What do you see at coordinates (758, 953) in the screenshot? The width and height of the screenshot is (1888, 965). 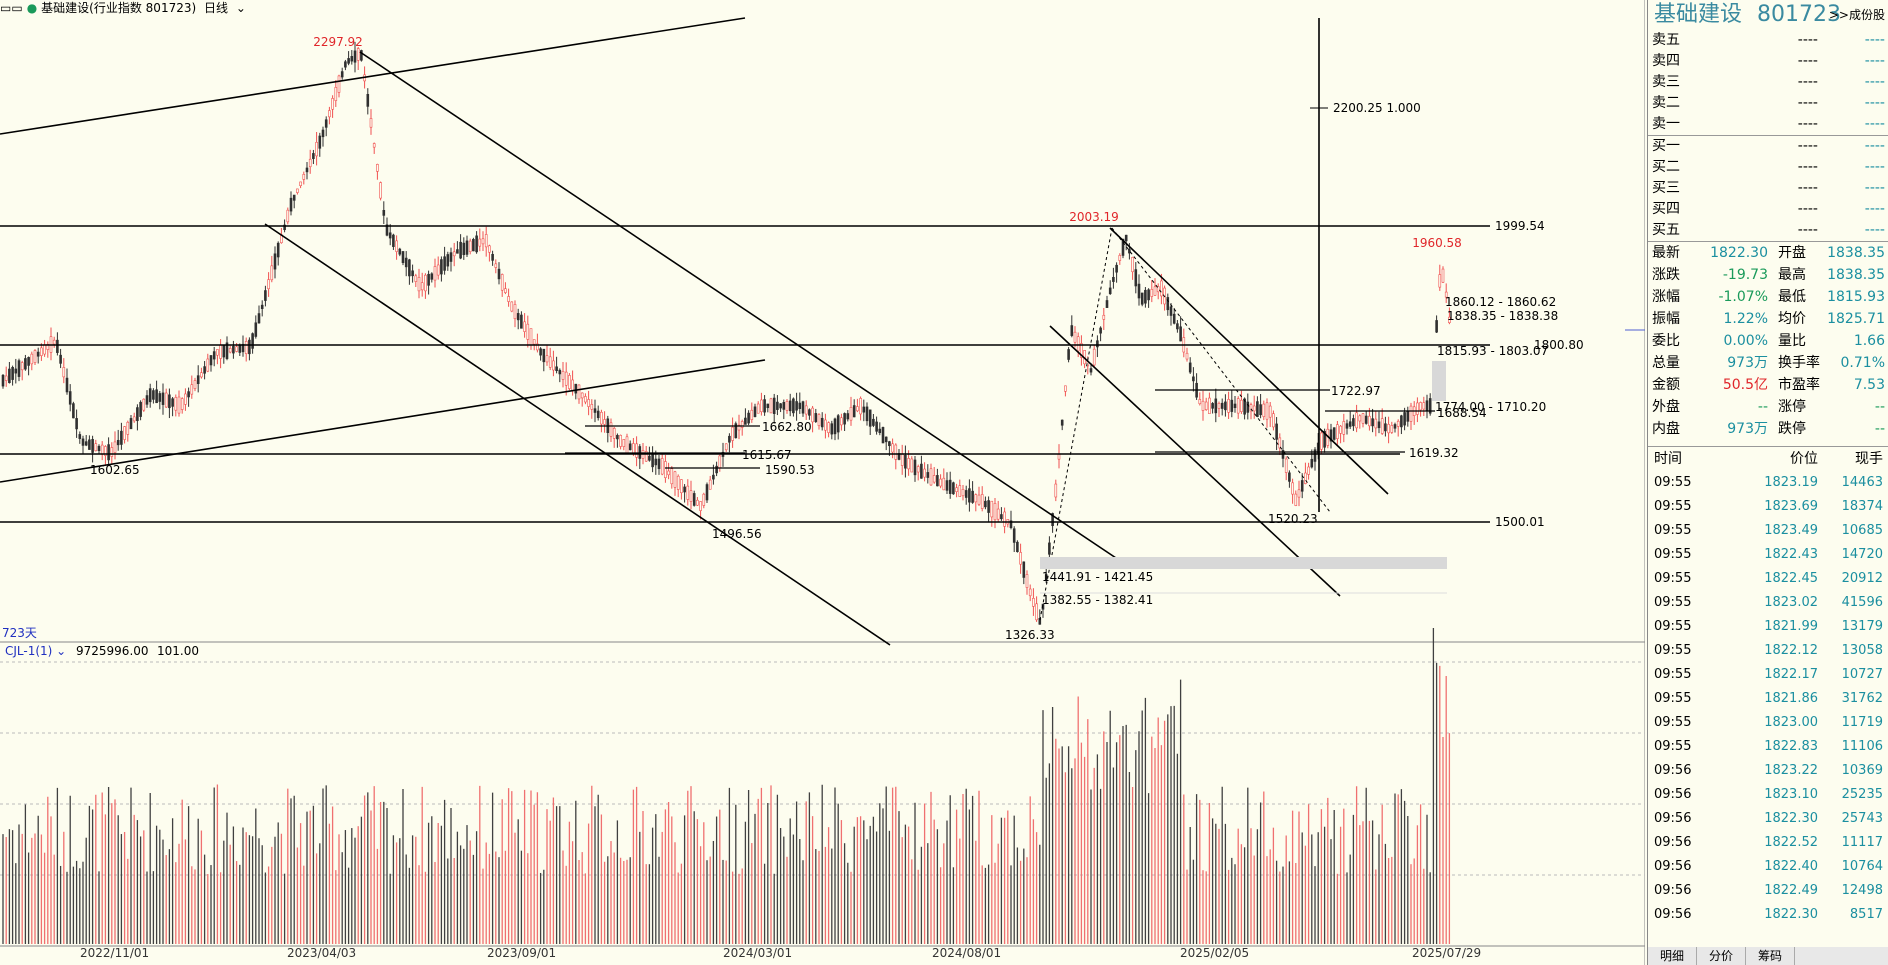 I see `date-label: 2024/03/01` at bounding box center [758, 953].